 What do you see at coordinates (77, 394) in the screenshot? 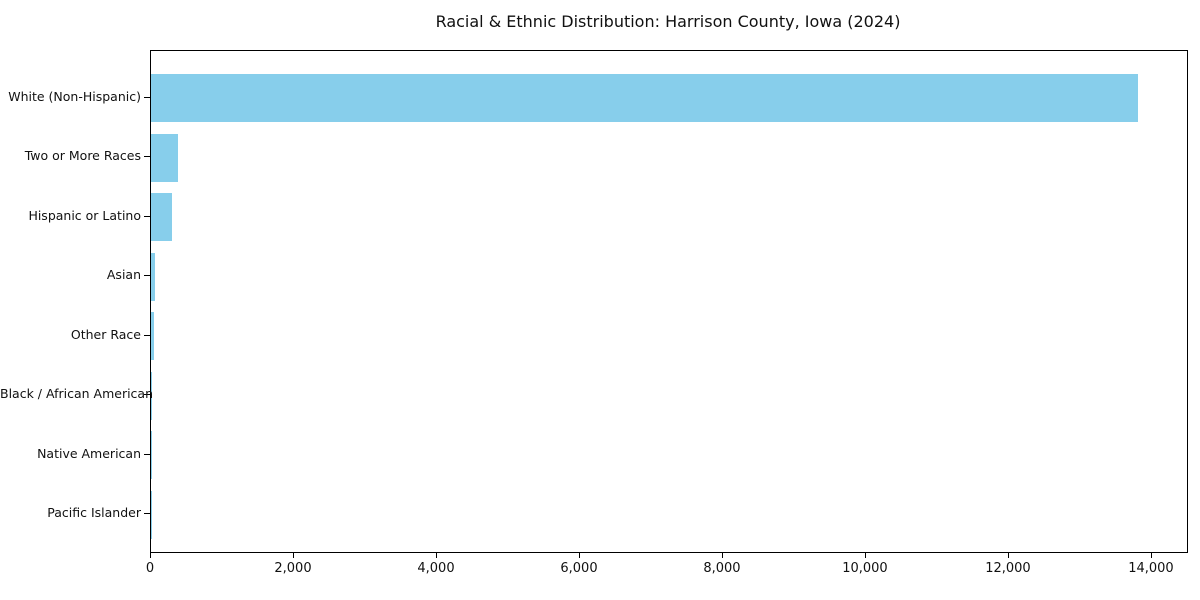
I see `y-axis-category-label: Black / African American` at bounding box center [77, 394].